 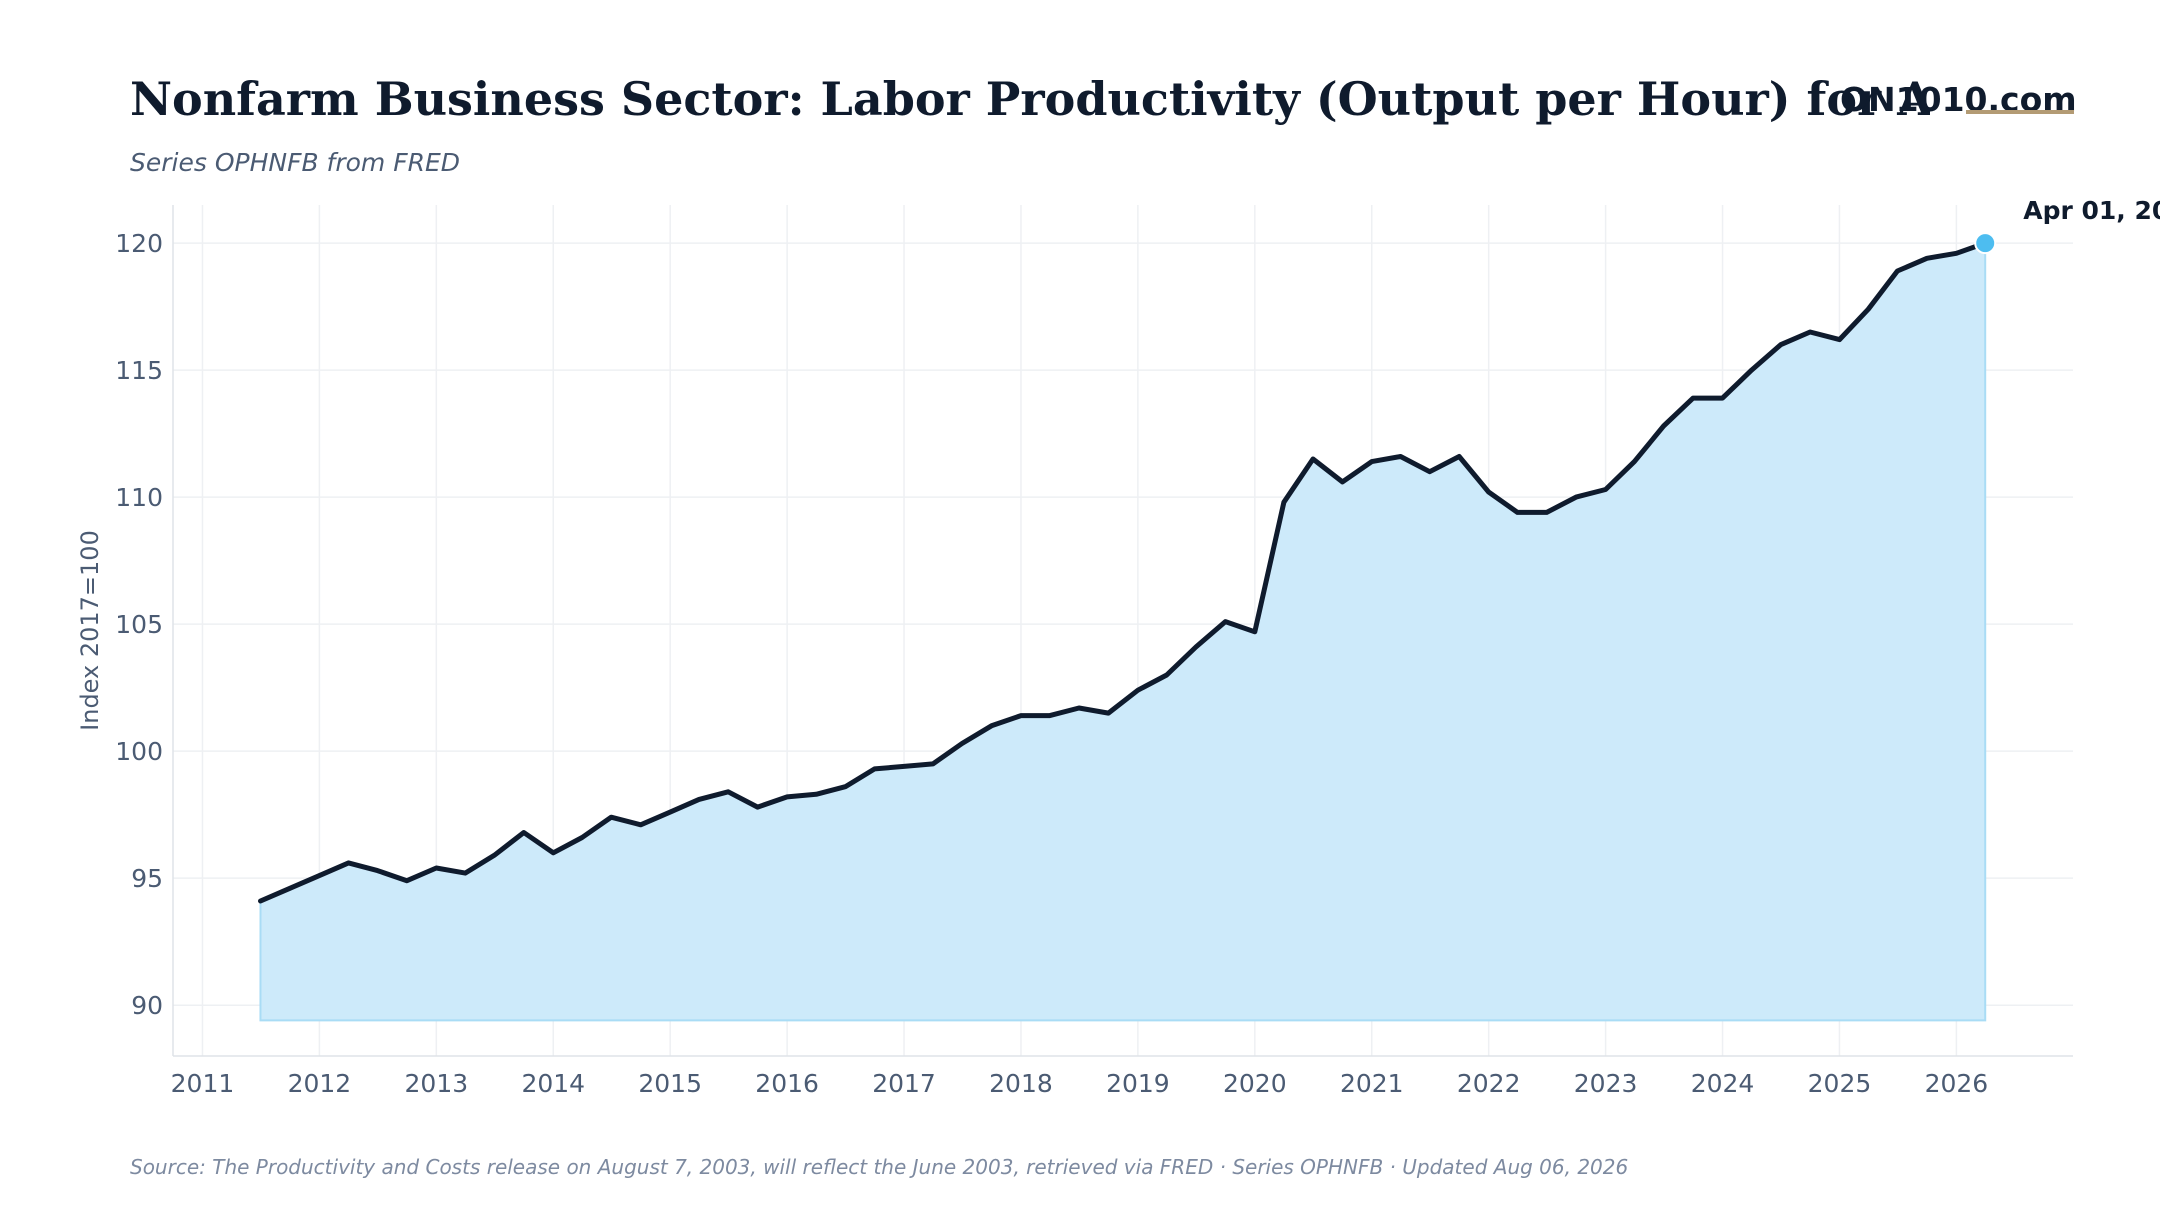 I want to click on x-tick-label: 2018, so click(x=1021, y=1083).